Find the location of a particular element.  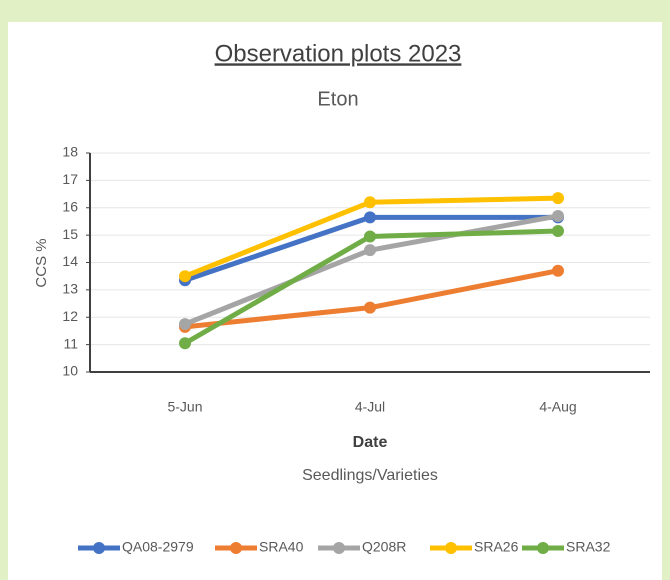

y-tick-label: 14 is located at coordinates (70, 261).